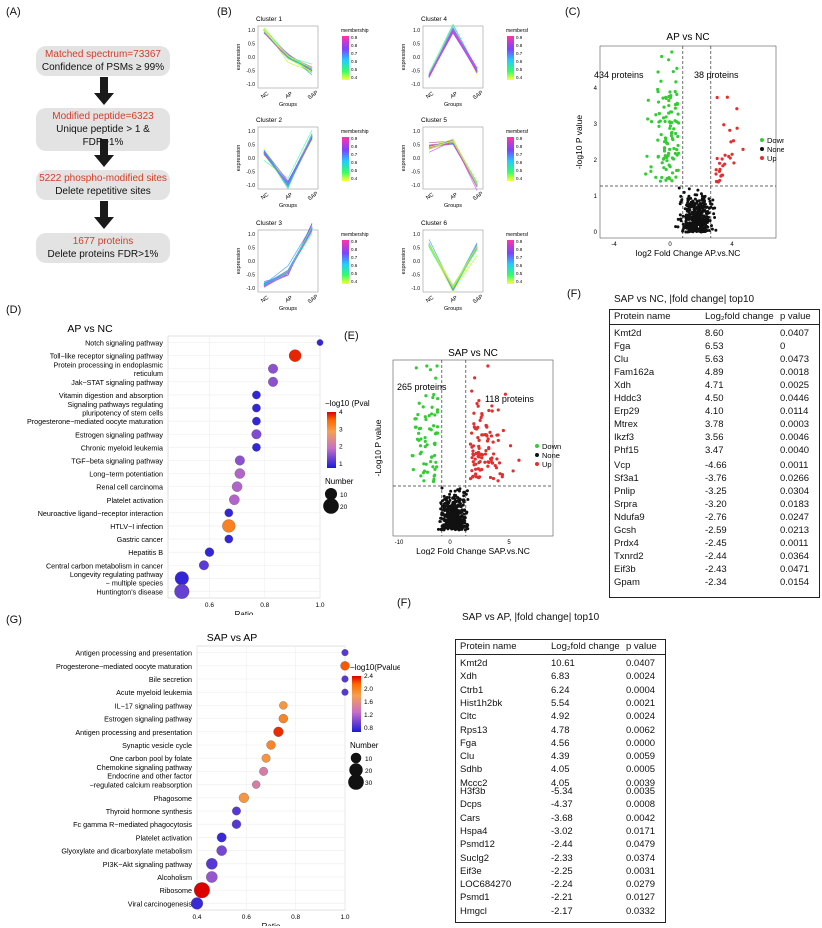 The width and height of the screenshot is (822, 928). I want to click on category-label: Chemokine signaling pathway, so click(145, 767).